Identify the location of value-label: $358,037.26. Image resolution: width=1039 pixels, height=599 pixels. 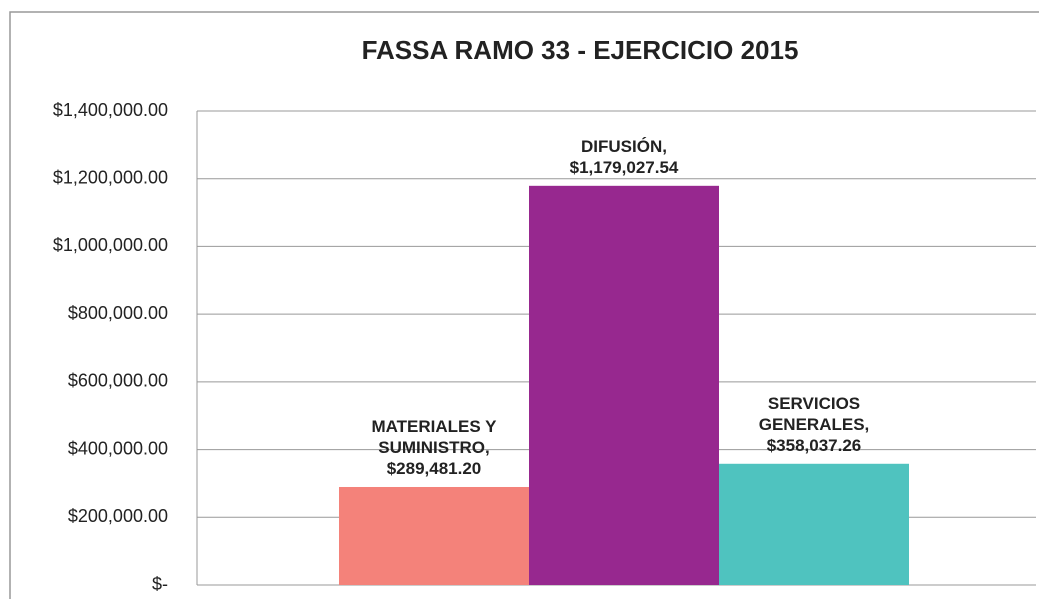
(814, 445).